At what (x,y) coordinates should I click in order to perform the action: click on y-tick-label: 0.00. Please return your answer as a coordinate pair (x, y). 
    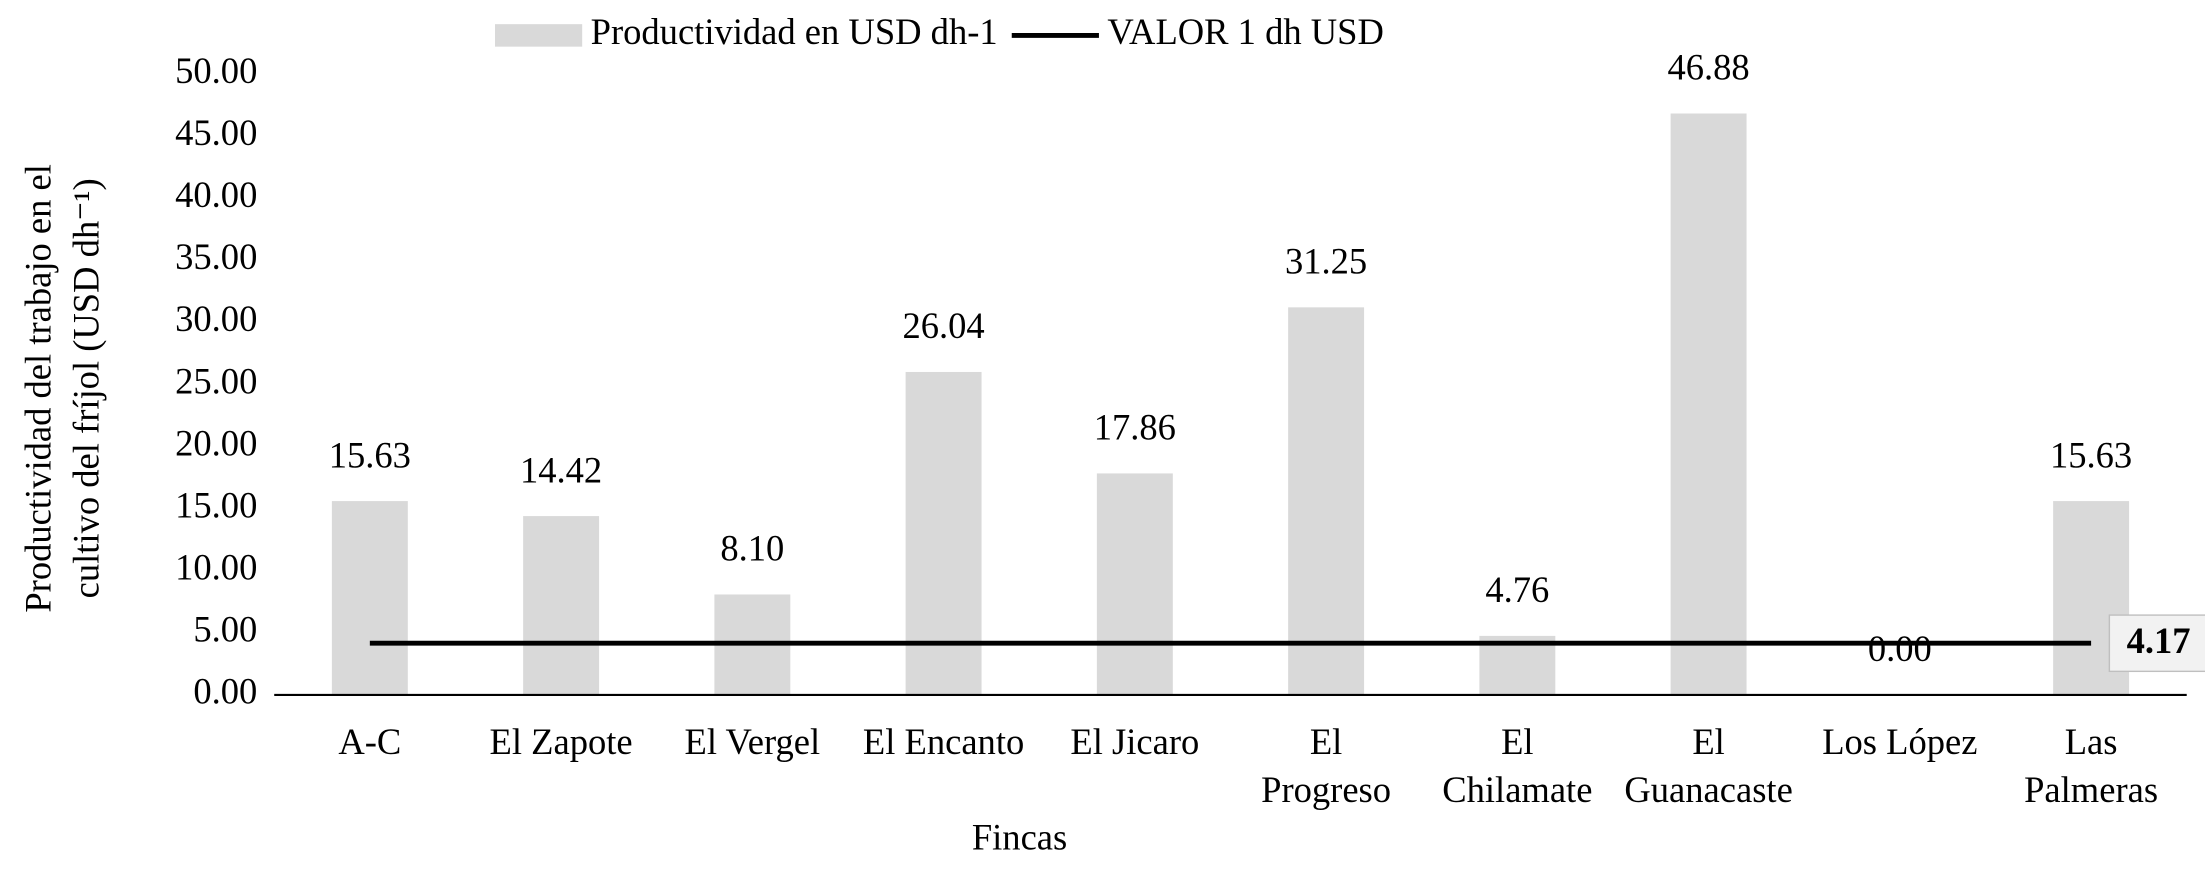
    Looking at the image, I should click on (225, 690).